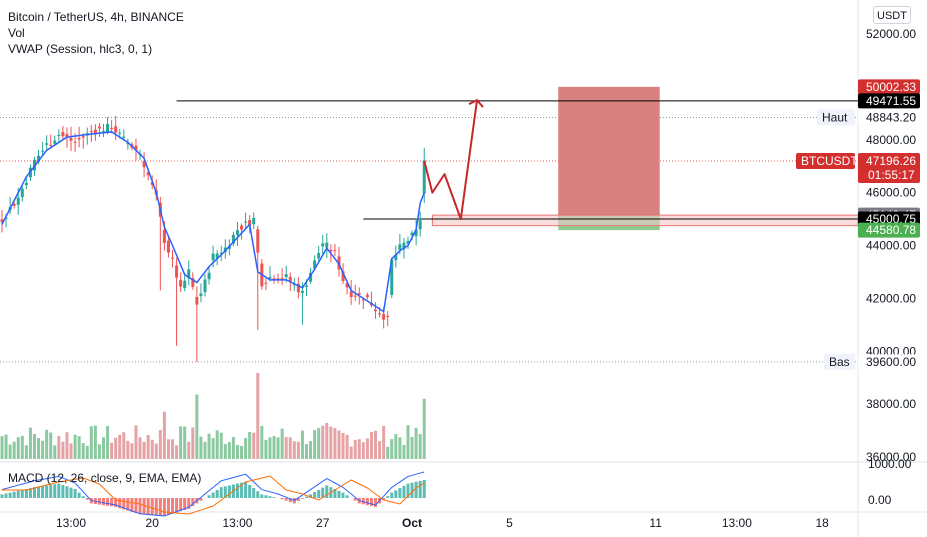 The width and height of the screenshot is (927, 537). I want to click on price-countdown: 01:55:17, so click(891, 175).